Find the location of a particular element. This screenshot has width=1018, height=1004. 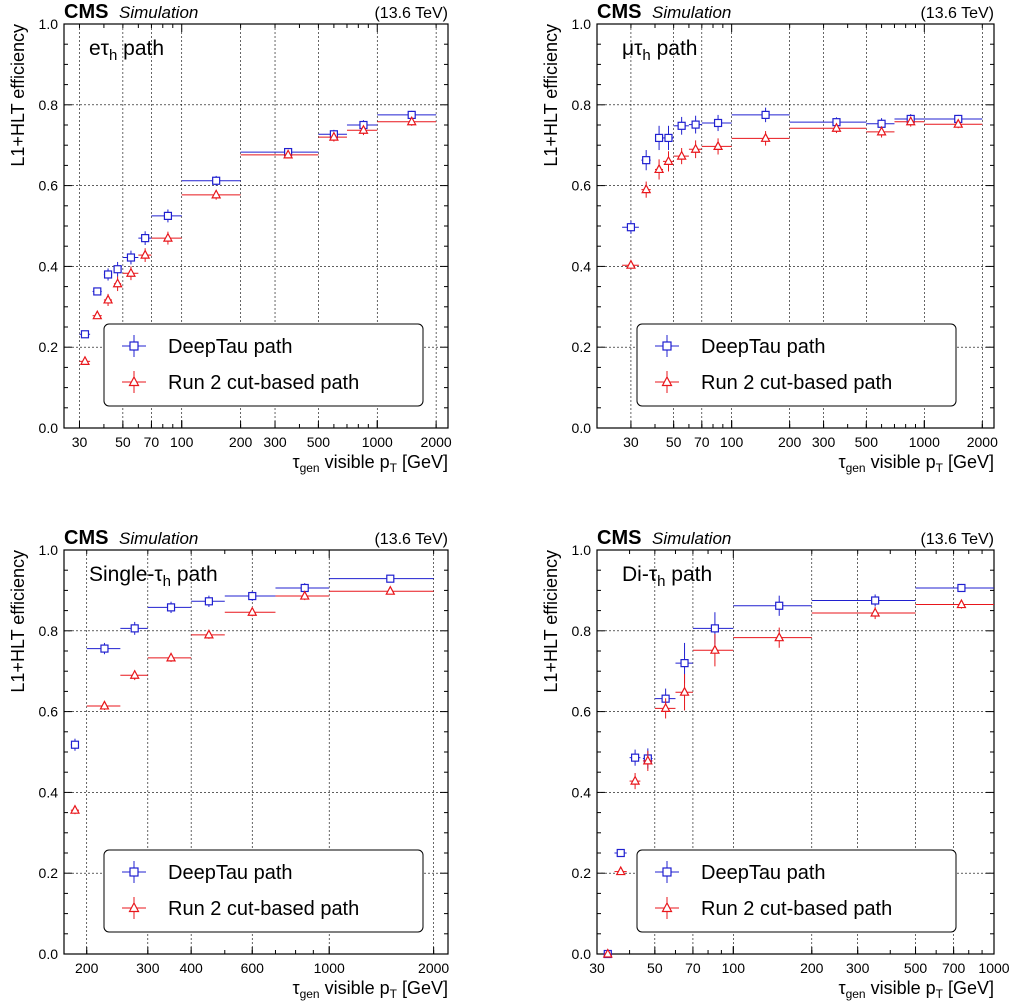

x-tick-label: 30 is located at coordinates (80, 442).